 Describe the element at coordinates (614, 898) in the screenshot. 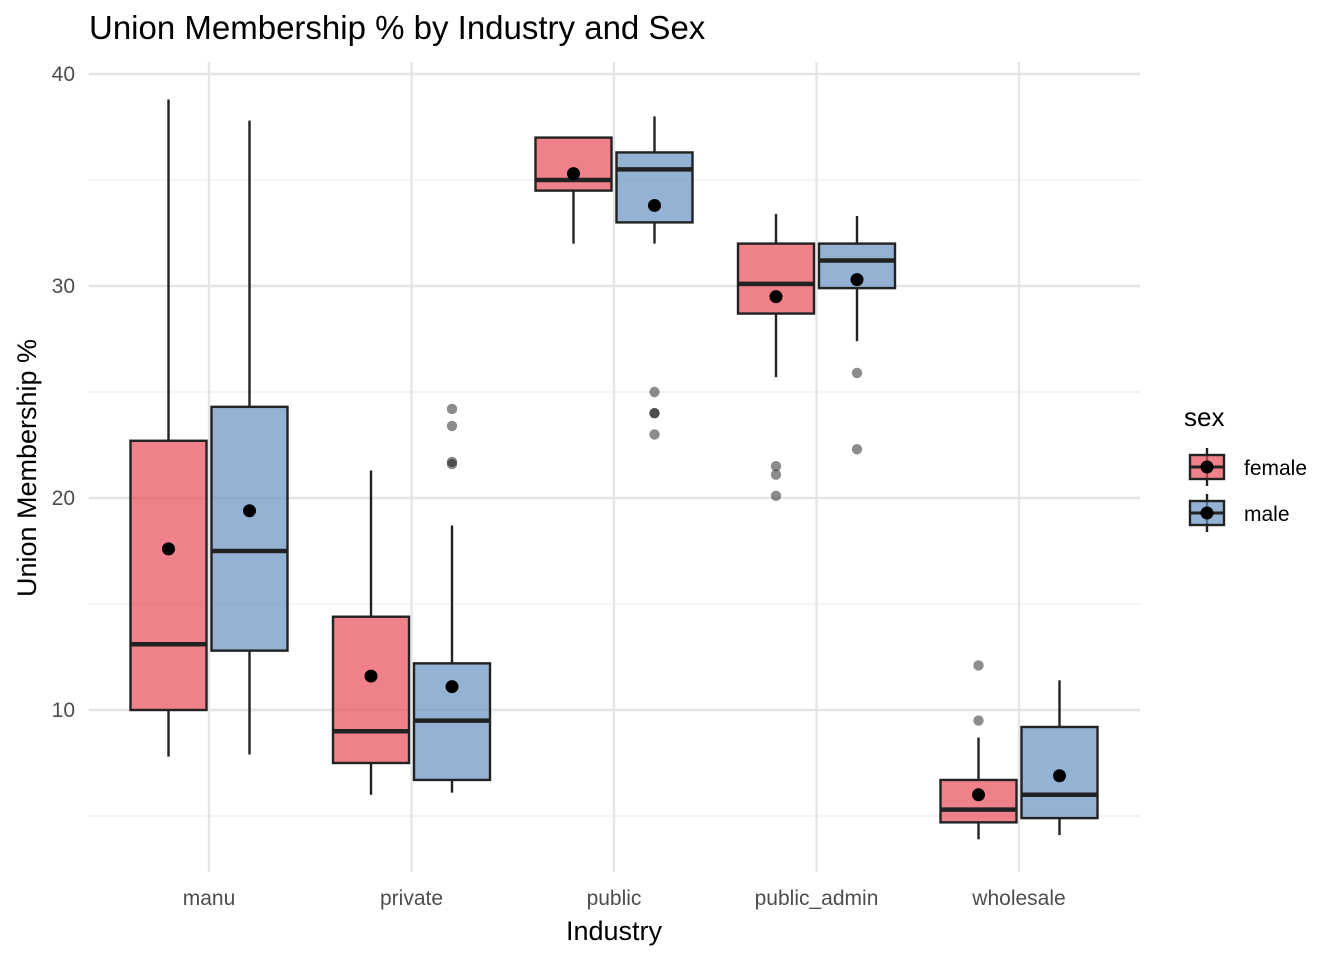

I see `x-tick-label: public` at that location.